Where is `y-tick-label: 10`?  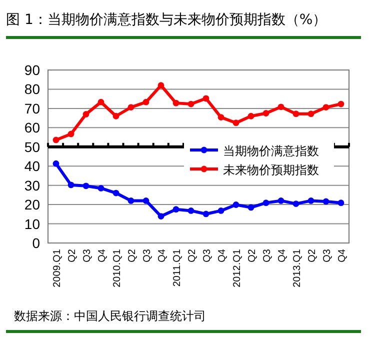
y-tick-label: 10 is located at coordinates (32, 224).